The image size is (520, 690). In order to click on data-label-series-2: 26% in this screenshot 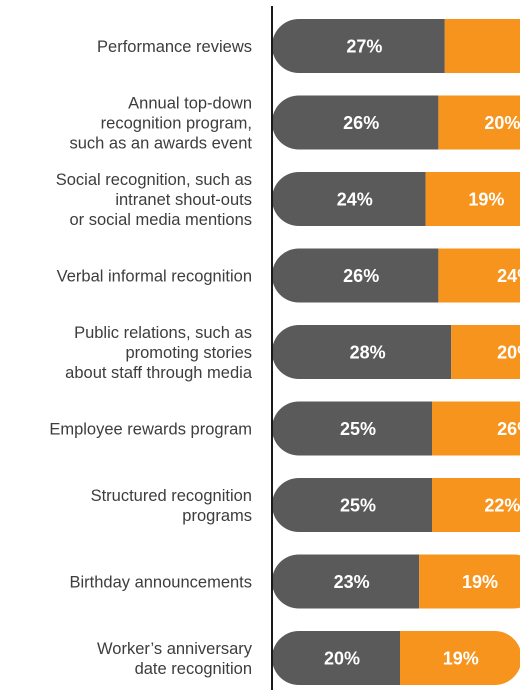, I will do `click(508, 429)`.